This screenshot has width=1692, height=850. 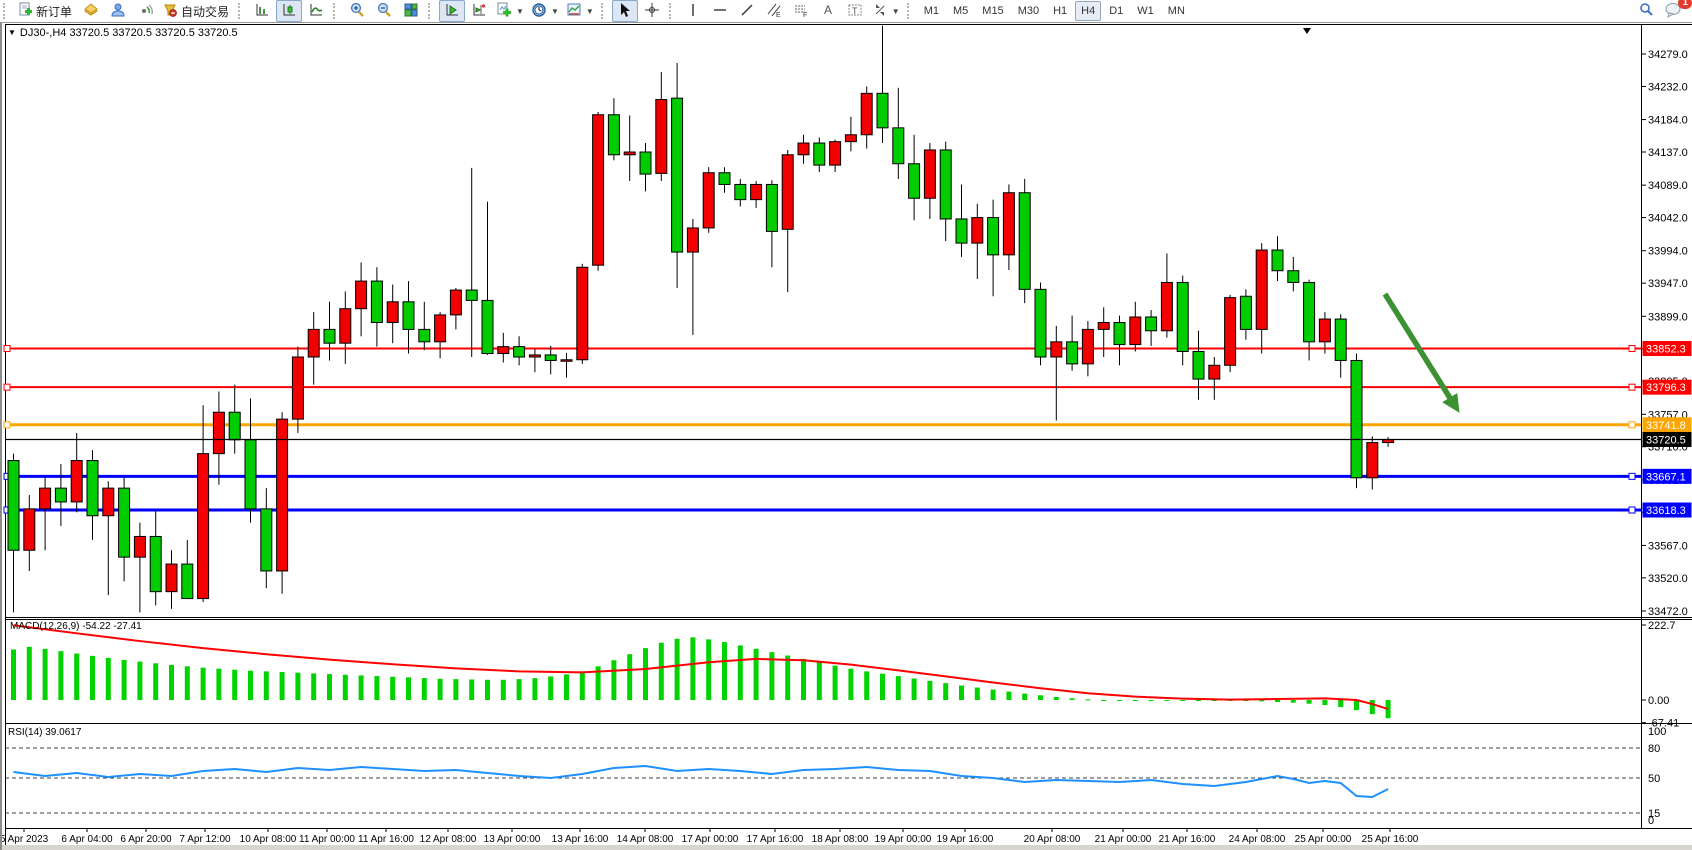 What do you see at coordinates (1028, 11) in the screenshot?
I see `timeframe-button-M30: M30` at bounding box center [1028, 11].